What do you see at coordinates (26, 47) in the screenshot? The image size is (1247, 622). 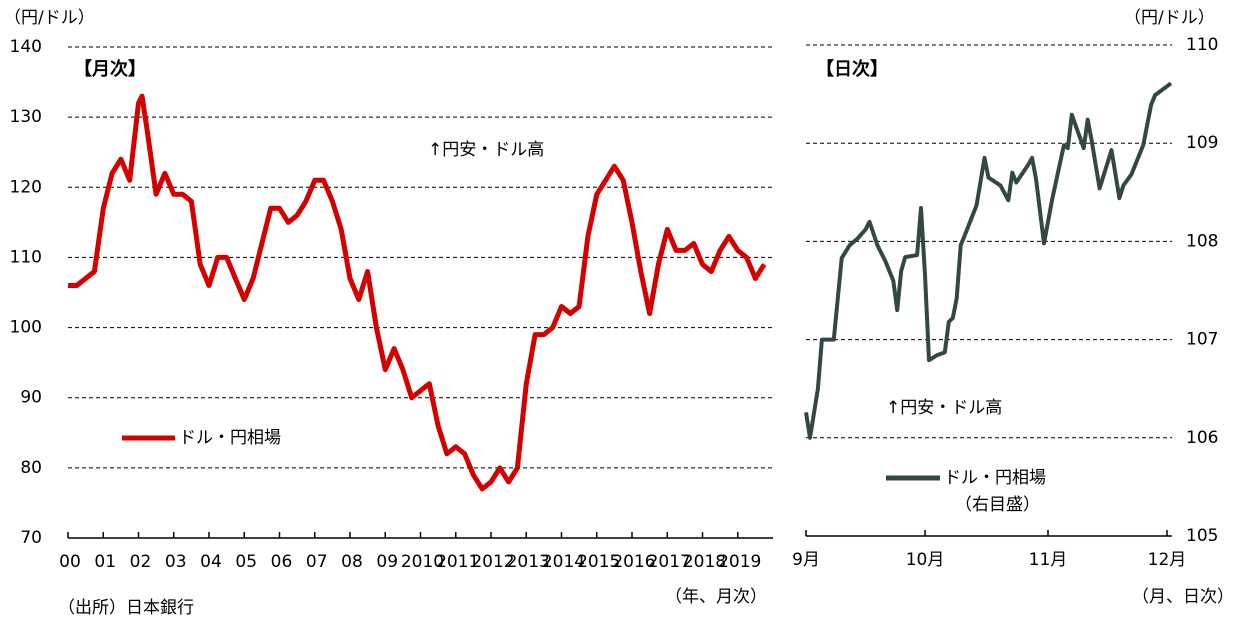 I see `y-tick-label: 140` at bounding box center [26, 47].